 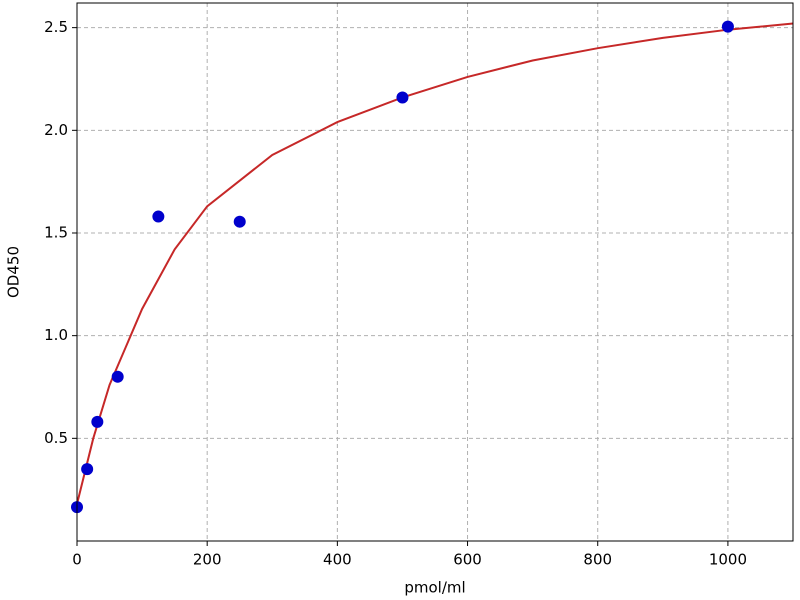 What do you see at coordinates (56, 27) in the screenshot?
I see `y-tick-label: 2.5` at bounding box center [56, 27].